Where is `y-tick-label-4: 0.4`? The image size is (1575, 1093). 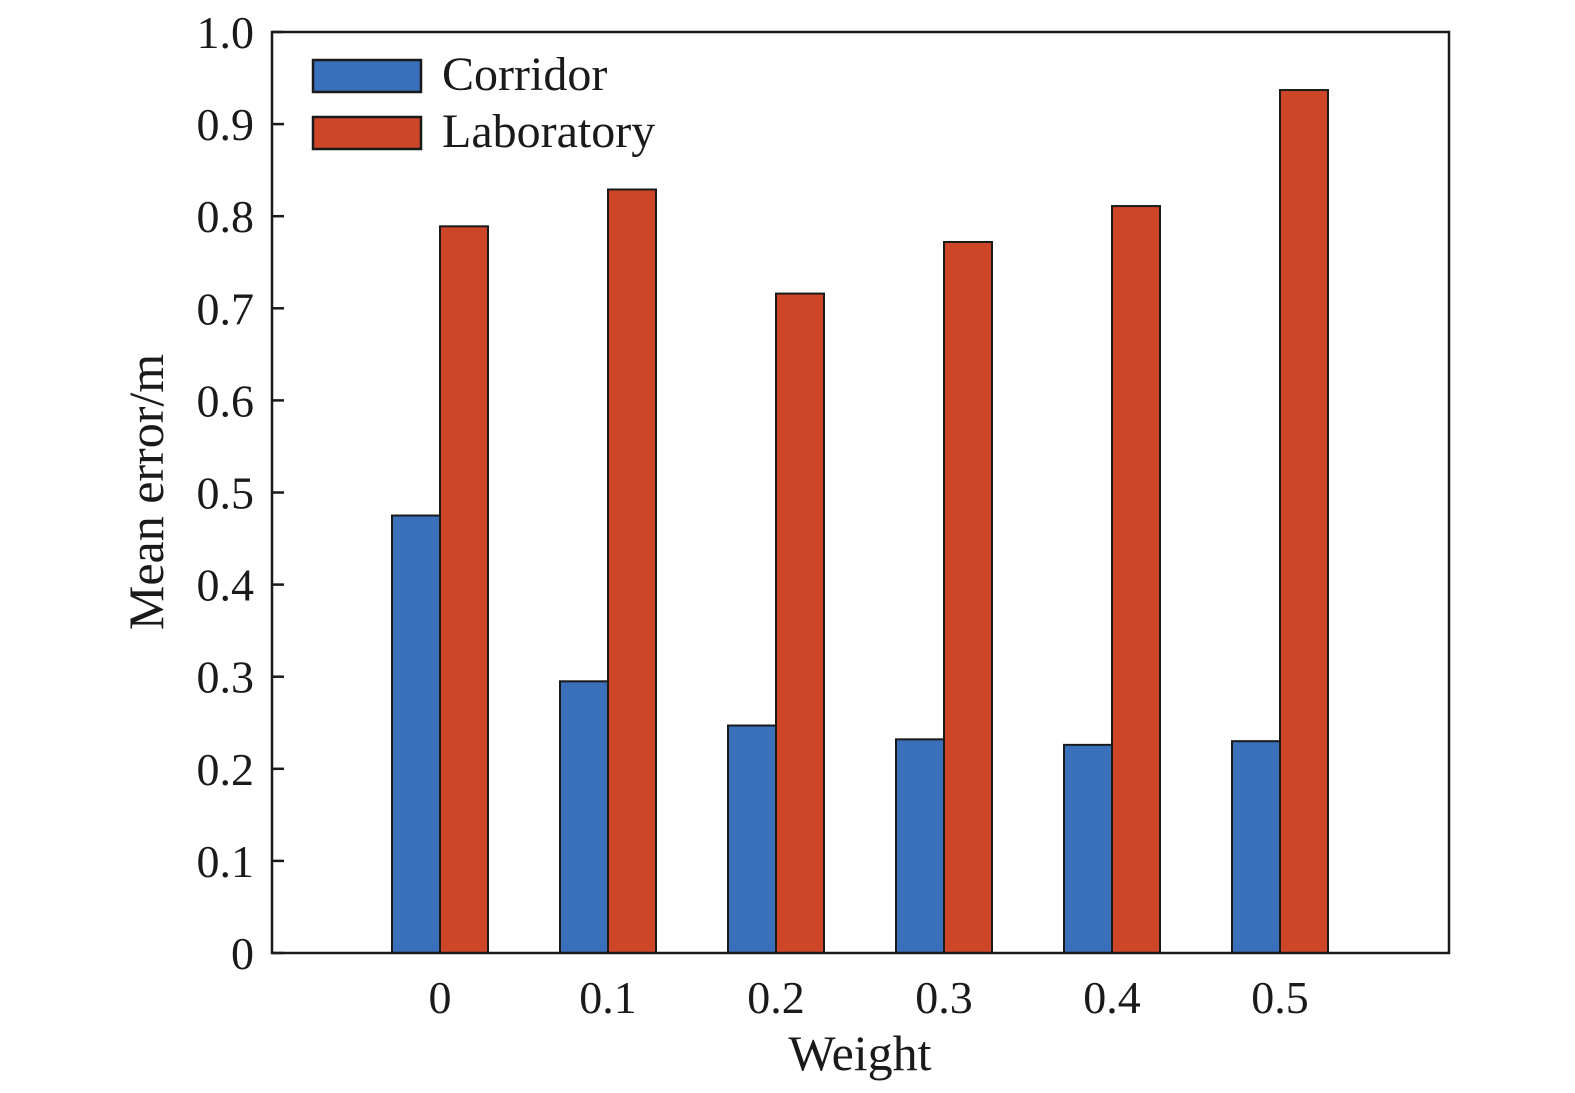
y-tick-label-4: 0.4 is located at coordinates (226, 585).